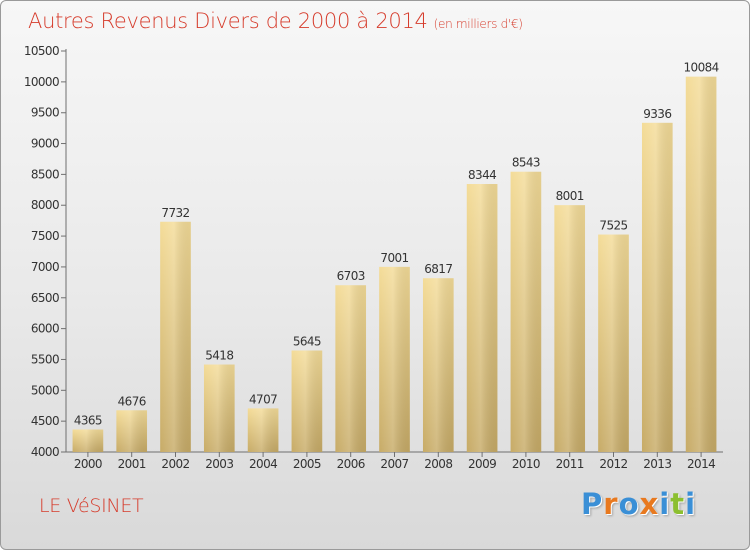 This screenshot has height=550, width=750. I want to click on y-tick-label: 10500, so click(41, 51).